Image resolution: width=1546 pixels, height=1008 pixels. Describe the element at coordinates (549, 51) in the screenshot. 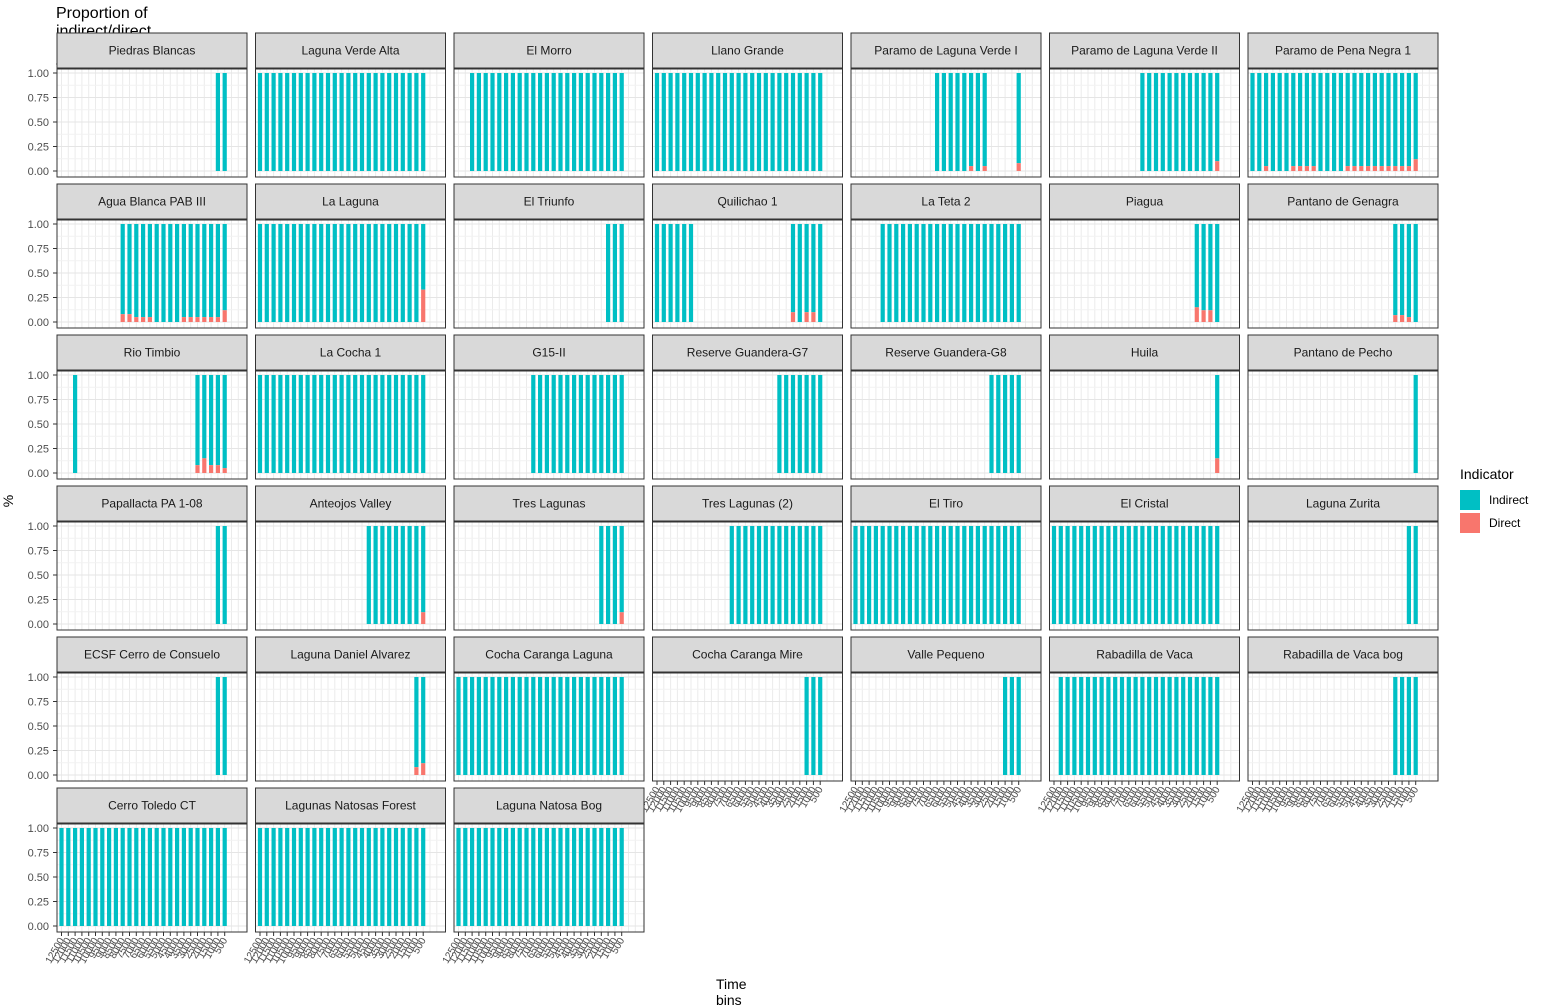

I see `facet-title: El Morro` at that location.